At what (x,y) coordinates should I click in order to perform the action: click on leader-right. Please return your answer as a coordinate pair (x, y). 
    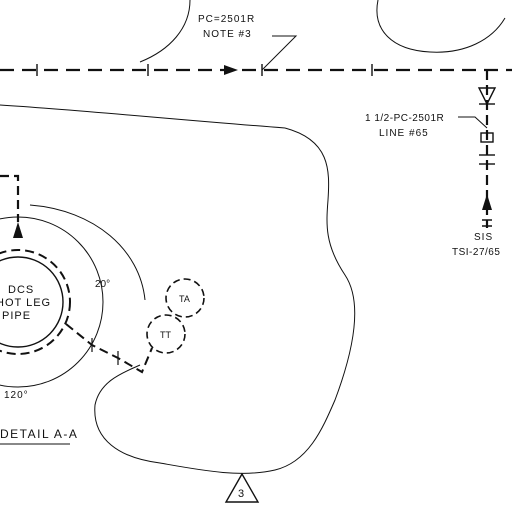
    Looking at the image, I should click on (473, 122).